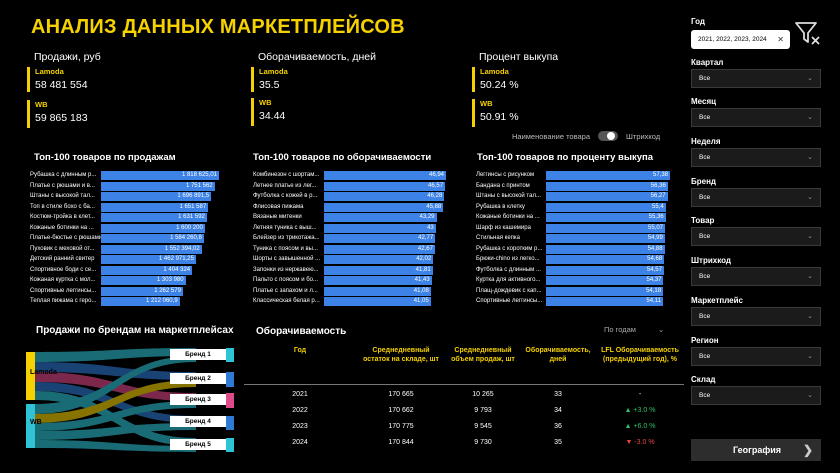  I want to click on bar-value: 1 751 562, so click(199, 185).